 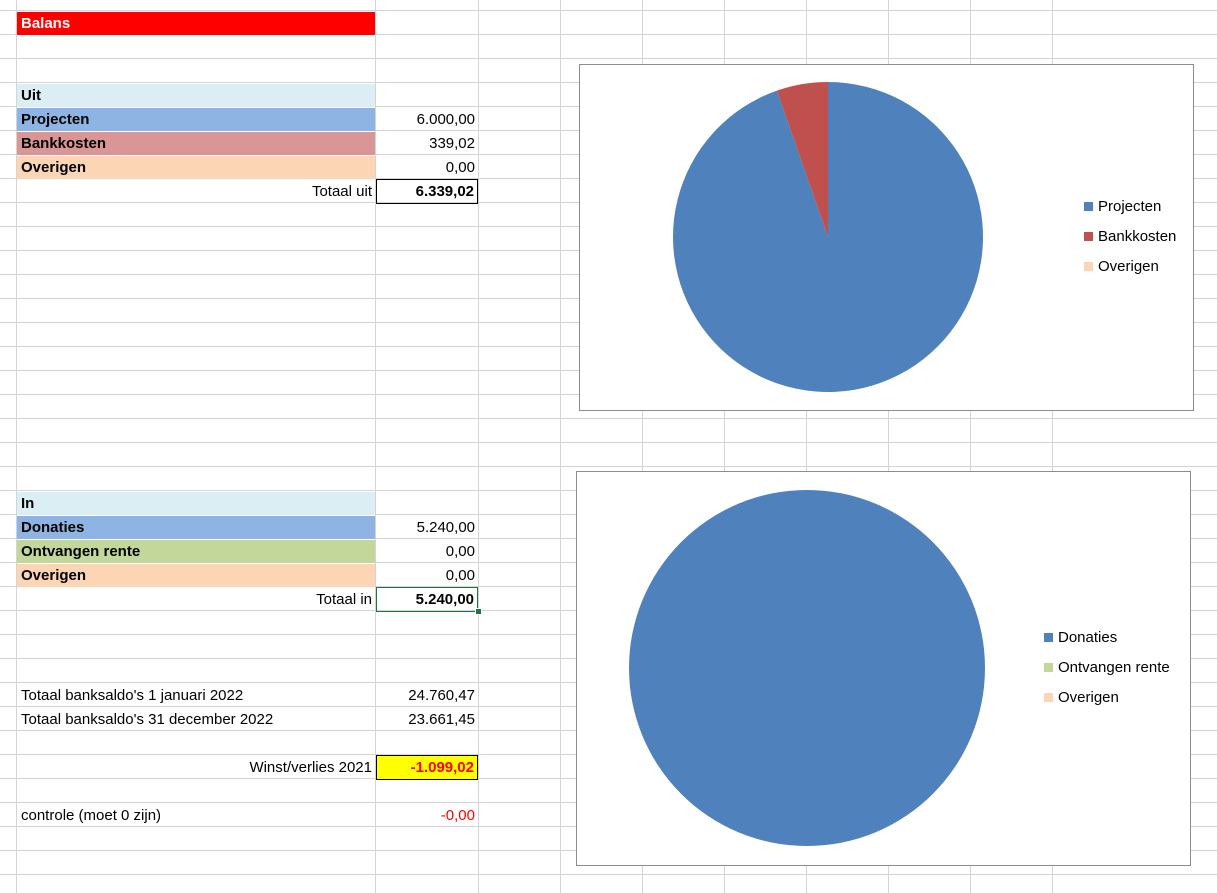 What do you see at coordinates (427, 599) in the screenshot?
I see `in-total-value-selected-cell: 5.240,00` at bounding box center [427, 599].